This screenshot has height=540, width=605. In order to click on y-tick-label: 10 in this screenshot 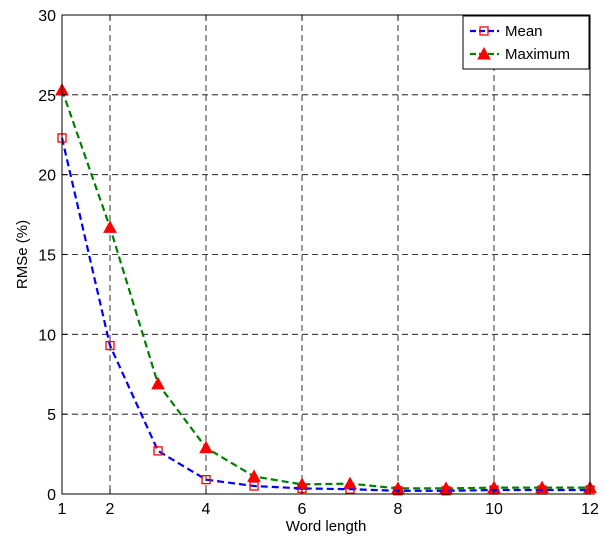, I will do `click(47, 335)`.